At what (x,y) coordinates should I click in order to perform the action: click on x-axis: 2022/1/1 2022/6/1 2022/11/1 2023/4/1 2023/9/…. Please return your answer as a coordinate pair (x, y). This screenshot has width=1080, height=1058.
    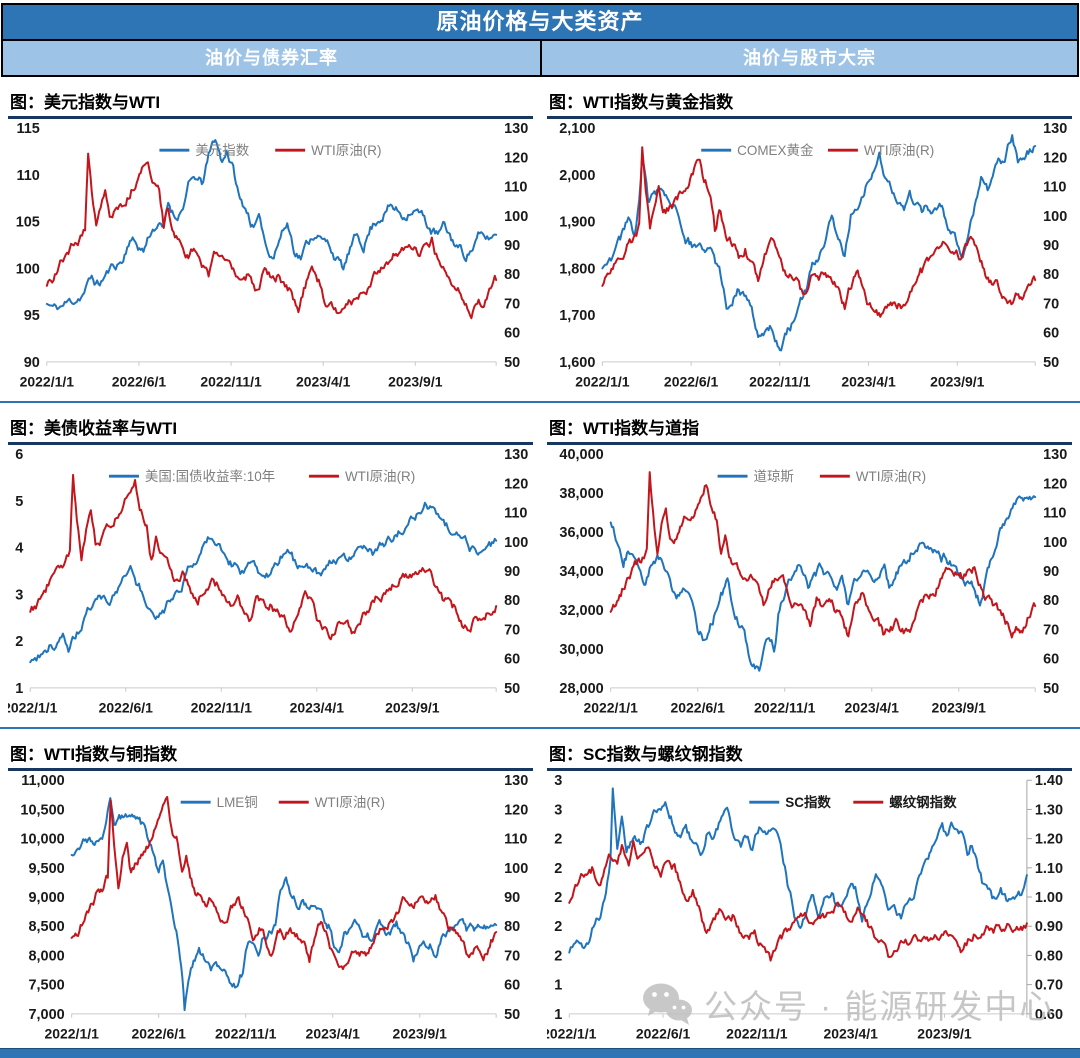
    Looking at the image, I should click on (805, 375).